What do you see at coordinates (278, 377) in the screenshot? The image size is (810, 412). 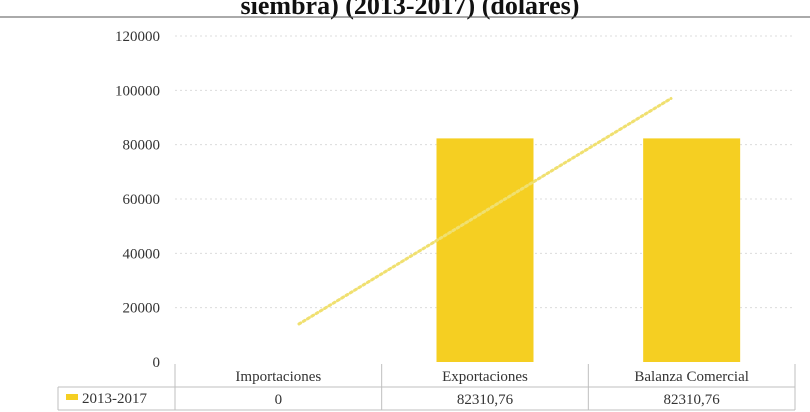 I see `category-label: Importaciones` at bounding box center [278, 377].